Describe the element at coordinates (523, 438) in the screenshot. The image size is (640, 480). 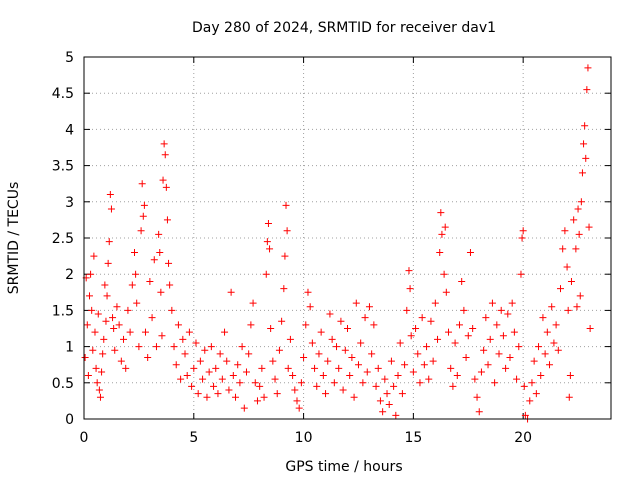
I see `x-tick-label: 20` at that location.